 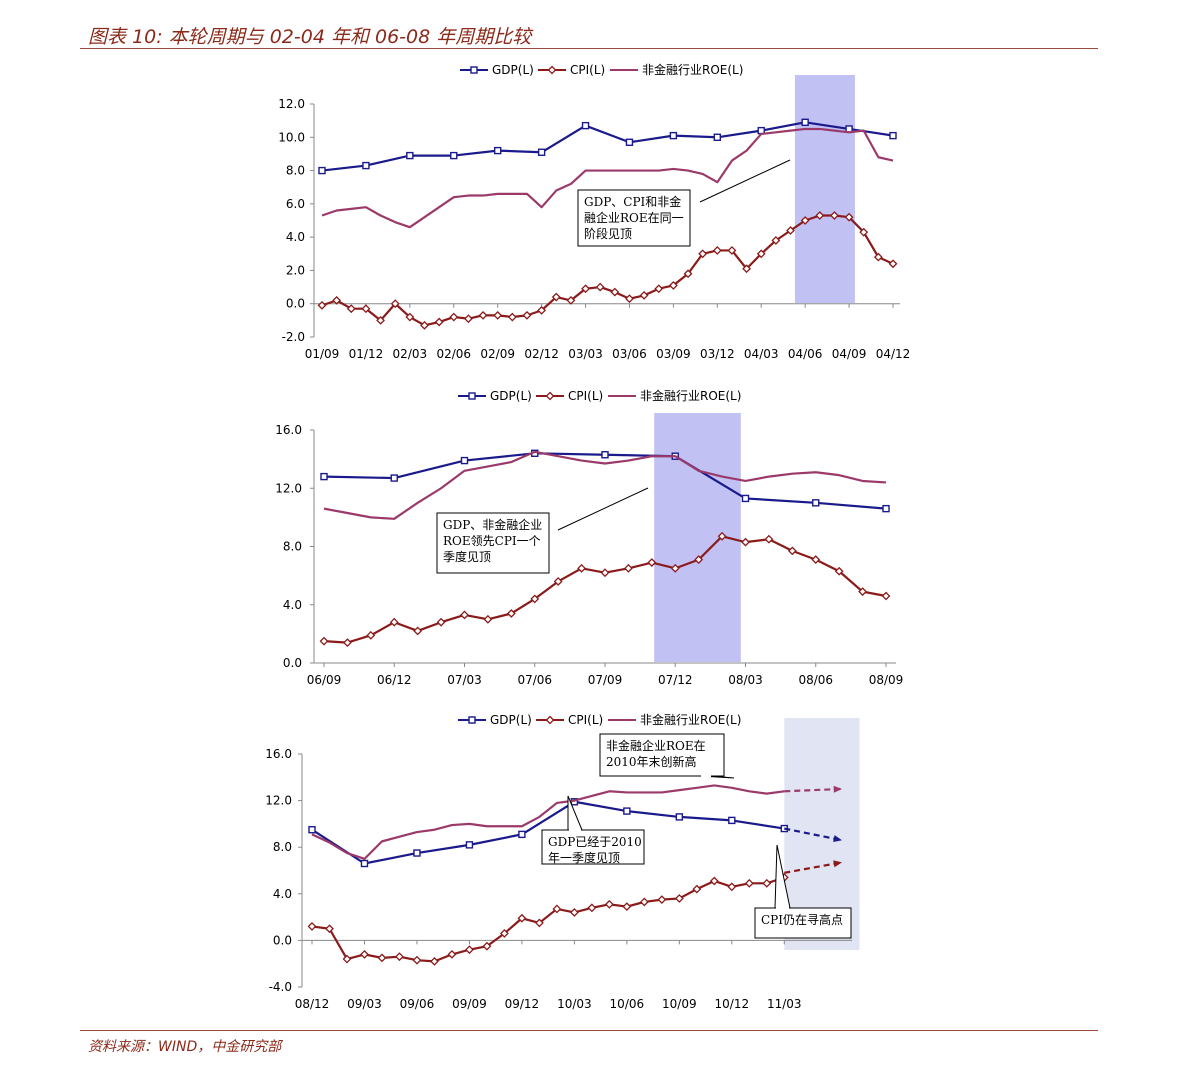 What do you see at coordinates (511, 396) in the screenshot?
I see `chart2-legend-label: GDP(L)` at bounding box center [511, 396].